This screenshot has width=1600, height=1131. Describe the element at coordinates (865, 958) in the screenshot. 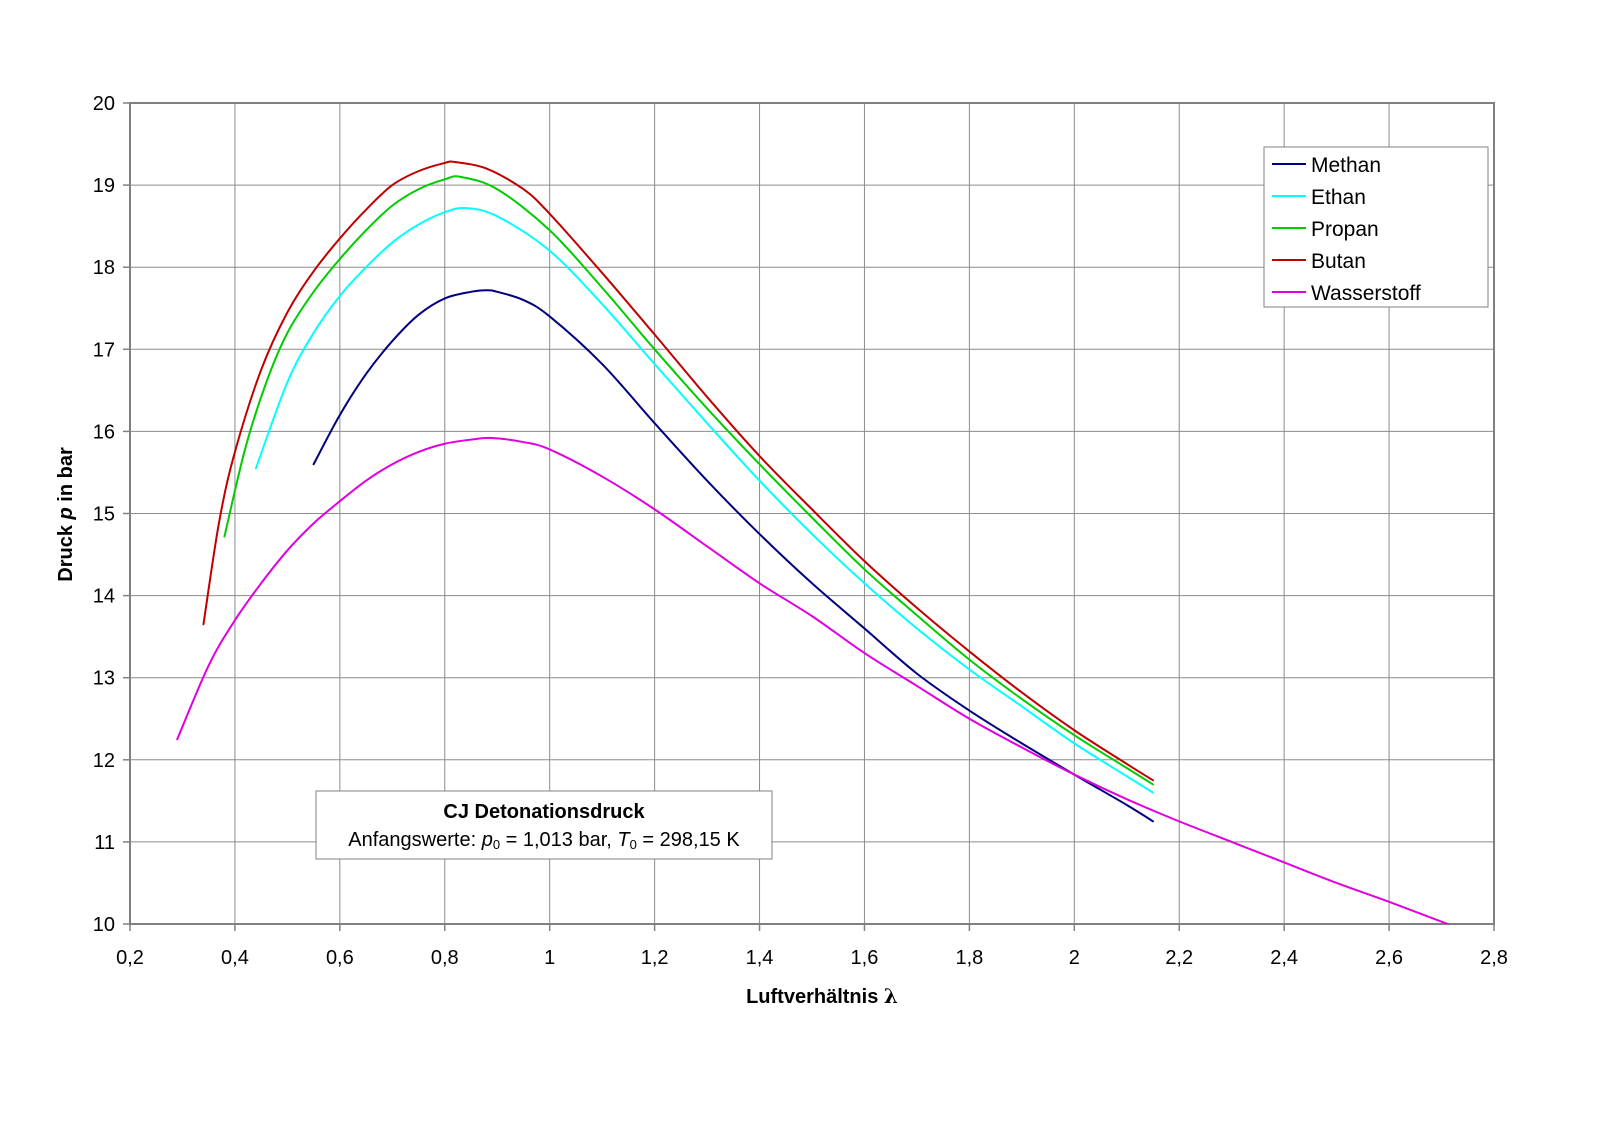

I see `x-tick-label: 1,6` at that location.